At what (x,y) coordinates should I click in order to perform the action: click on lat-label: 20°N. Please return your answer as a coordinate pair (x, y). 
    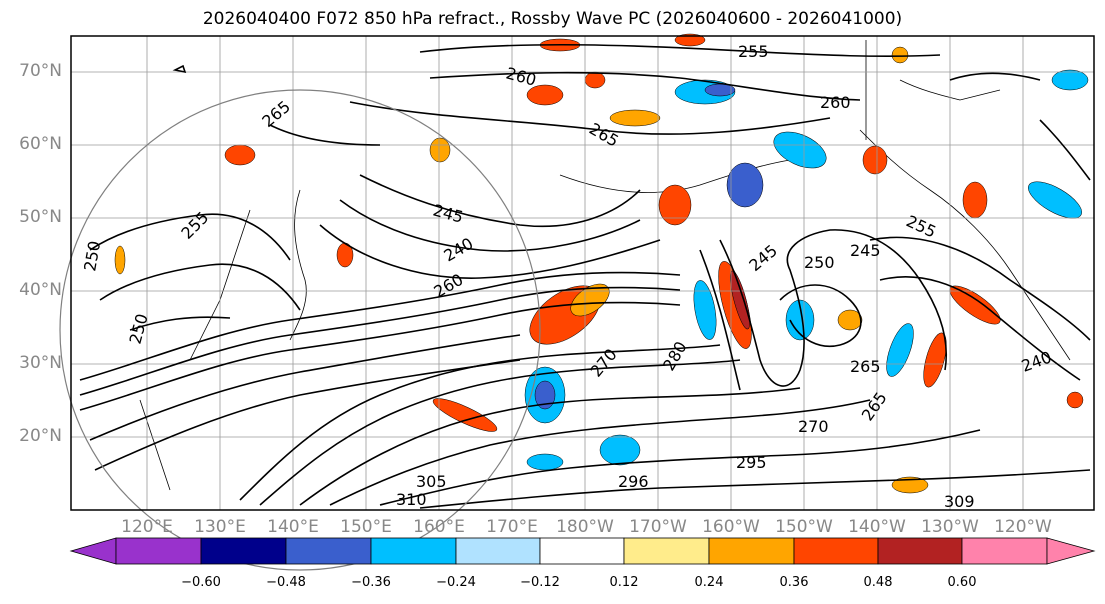
    Looking at the image, I should click on (40, 436).